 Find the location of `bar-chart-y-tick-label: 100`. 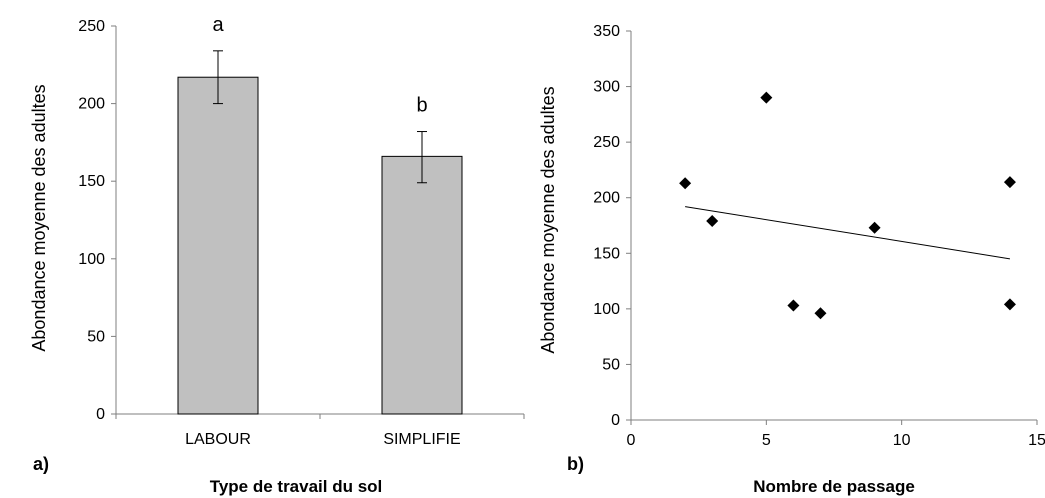

bar-chart-y-tick-label: 100 is located at coordinates (91, 259).